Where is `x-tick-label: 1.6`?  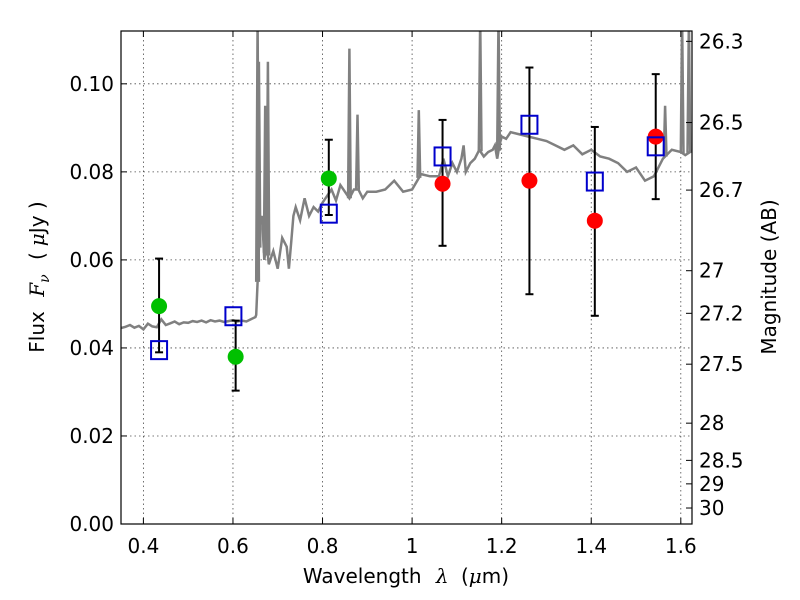
x-tick-label: 1.6 is located at coordinates (681, 546).